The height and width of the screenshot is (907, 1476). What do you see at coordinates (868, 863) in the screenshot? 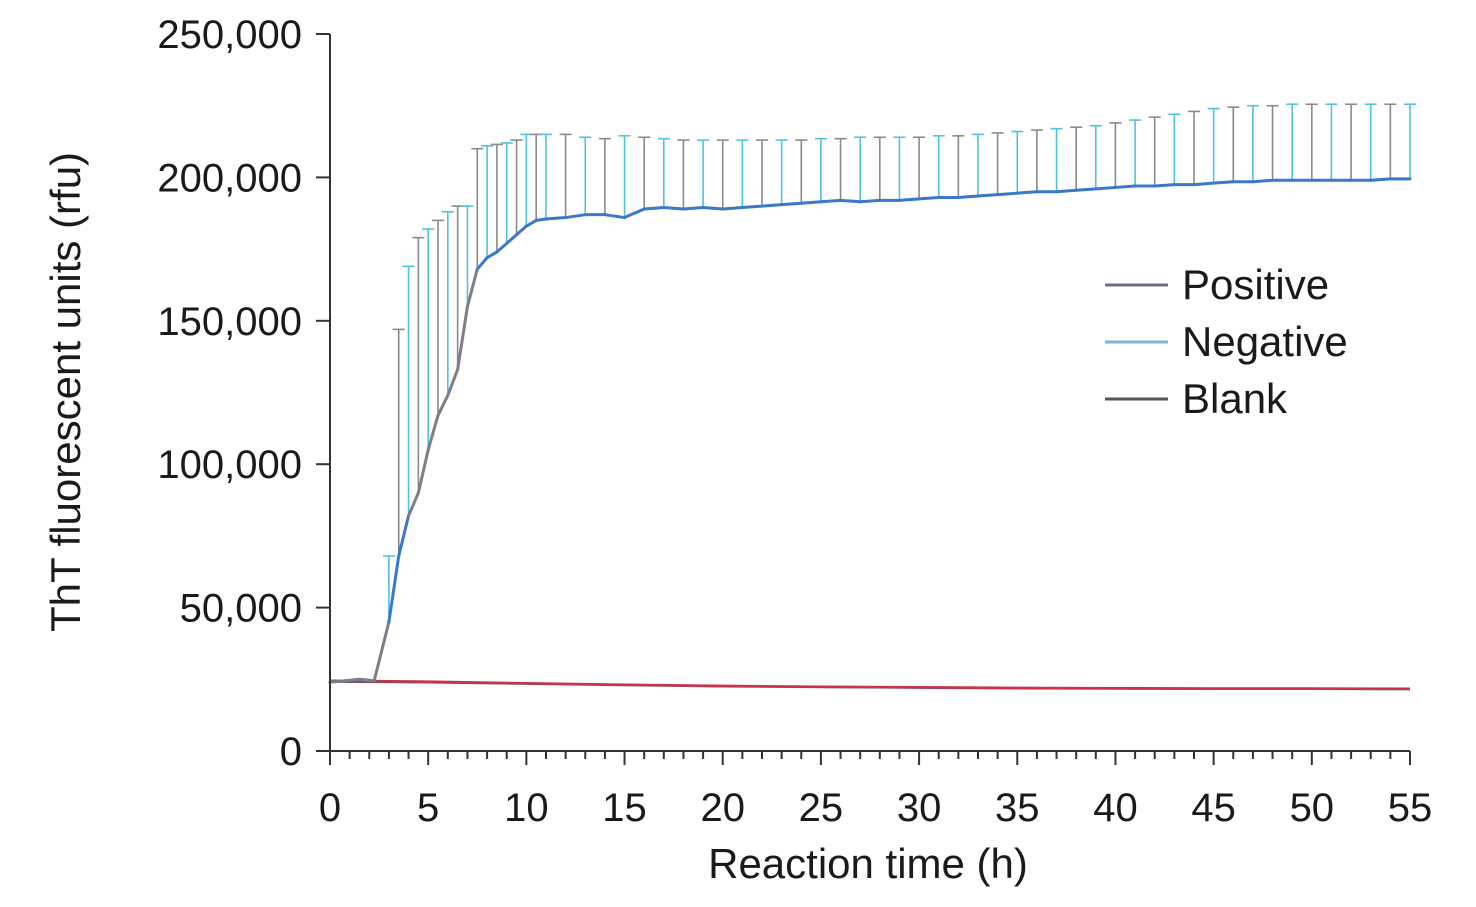
I see `x-axis-title: Reaction time (h)` at bounding box center [868, 863].